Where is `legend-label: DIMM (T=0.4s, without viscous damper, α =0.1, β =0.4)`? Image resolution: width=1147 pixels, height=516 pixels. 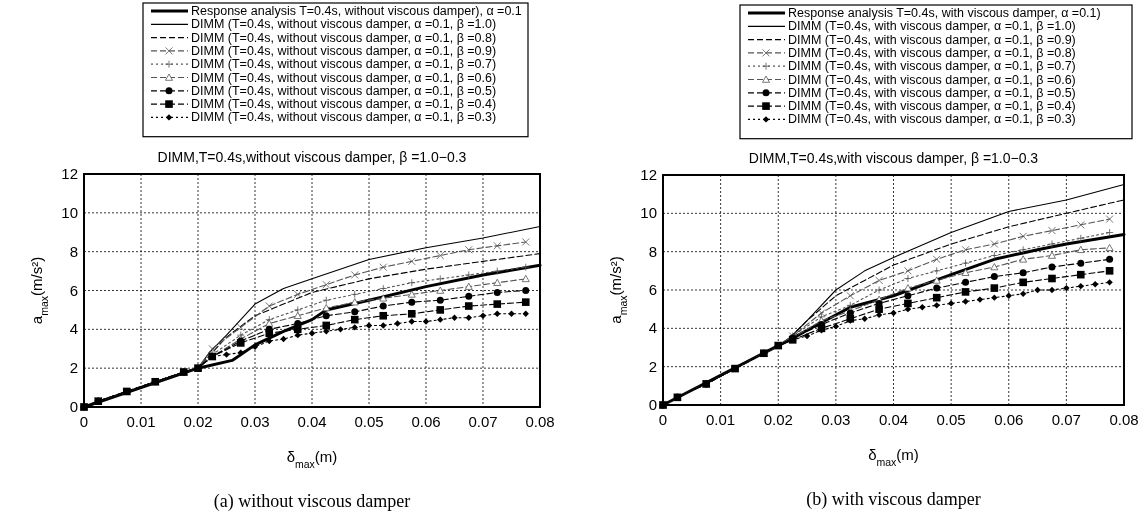
legend-label: DIMM (T=0.4s, without viscous damper, α =0.1, β =0.4) is located at coordinates (344, 104).